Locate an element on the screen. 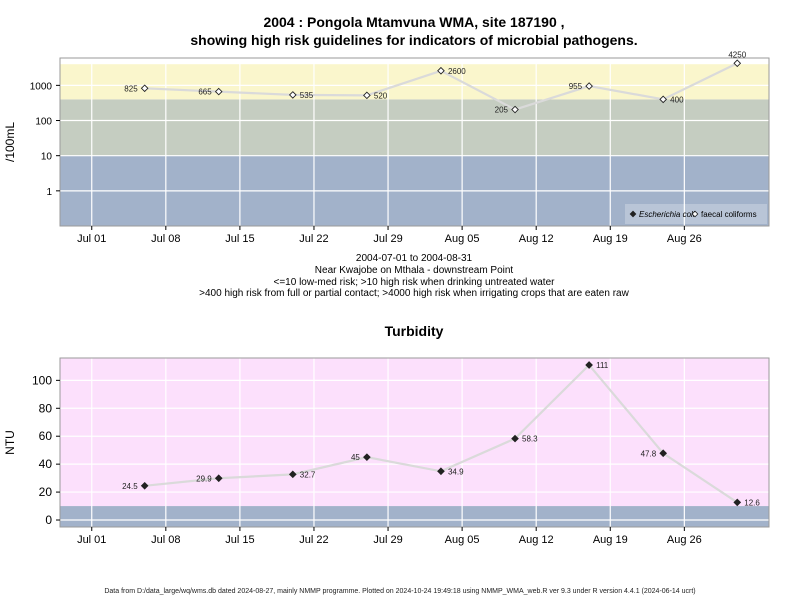 The width and height of the screenshot is (800, 600). data-label: 29.9 is located at coordinates (204, 478).